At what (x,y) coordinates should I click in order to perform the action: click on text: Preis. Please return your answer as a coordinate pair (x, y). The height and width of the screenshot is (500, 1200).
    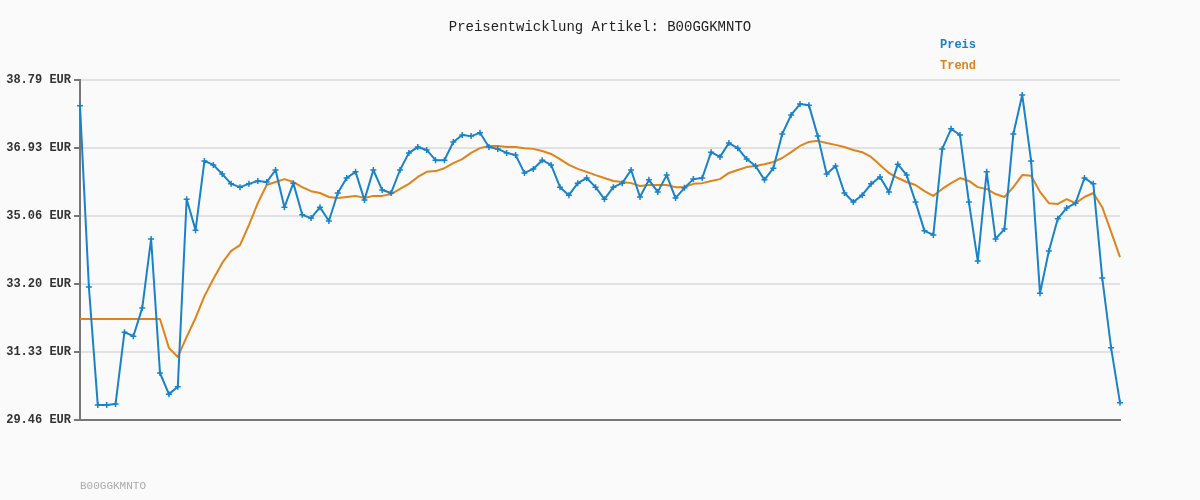
    Looking at the image, I should click on (958, 46).